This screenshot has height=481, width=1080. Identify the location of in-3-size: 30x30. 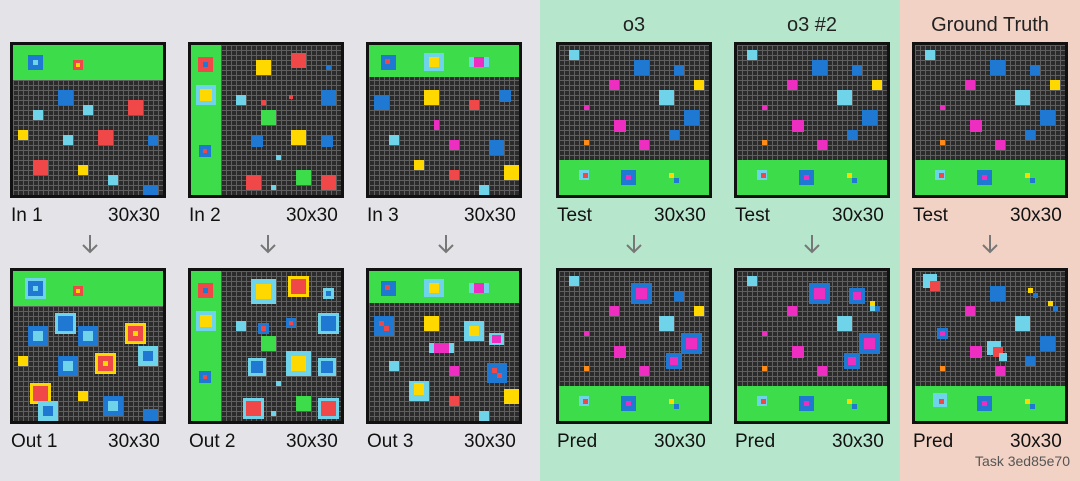
(490, 215).